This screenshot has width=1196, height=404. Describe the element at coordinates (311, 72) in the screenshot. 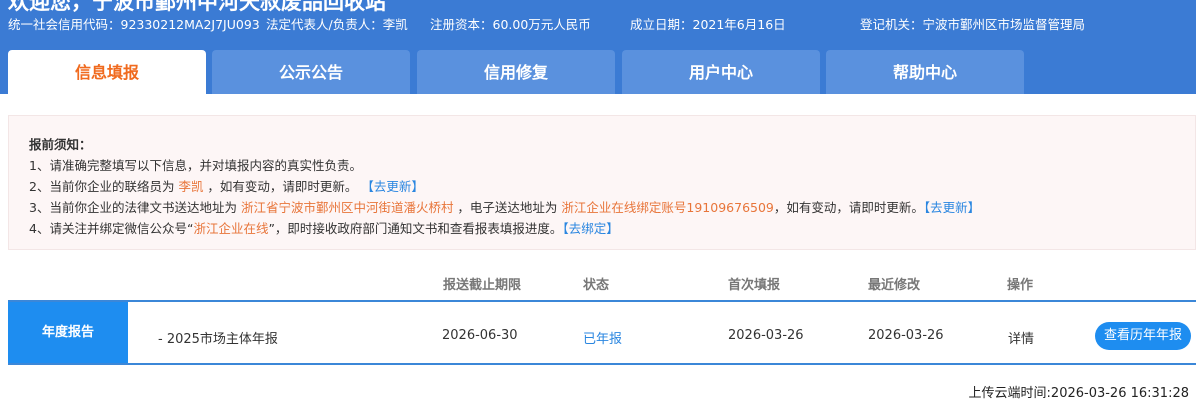

I see `tab-announcements: 公示公告` at that location.